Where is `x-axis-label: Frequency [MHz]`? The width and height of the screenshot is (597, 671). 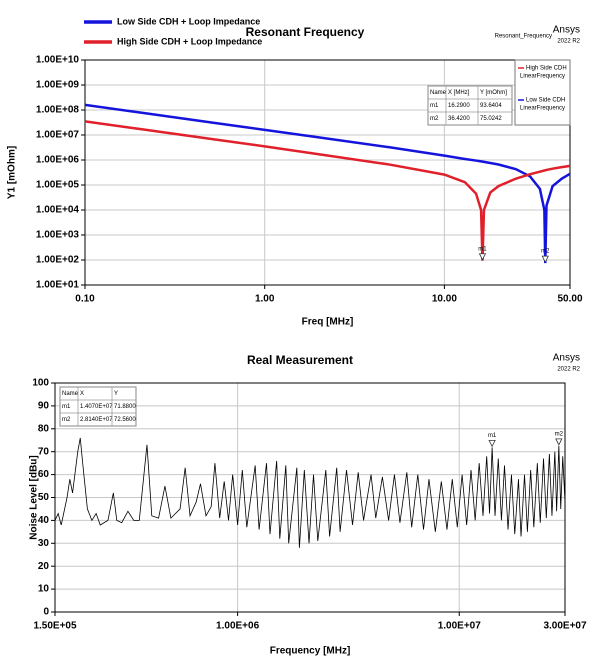
x-axis-label: Frequency [MHz] is located at coordinates (310, 651).